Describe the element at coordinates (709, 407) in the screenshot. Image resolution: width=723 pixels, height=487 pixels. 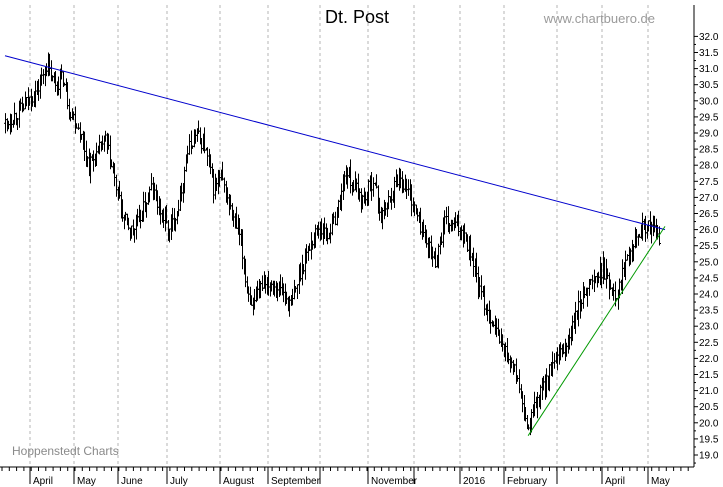
I see `y-tick-label: 20.5` at that location.